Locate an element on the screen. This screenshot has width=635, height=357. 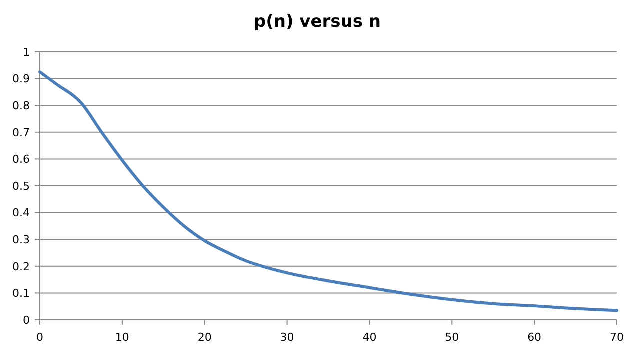
x-tick-label: 0 is located at coordinates (40, 337).